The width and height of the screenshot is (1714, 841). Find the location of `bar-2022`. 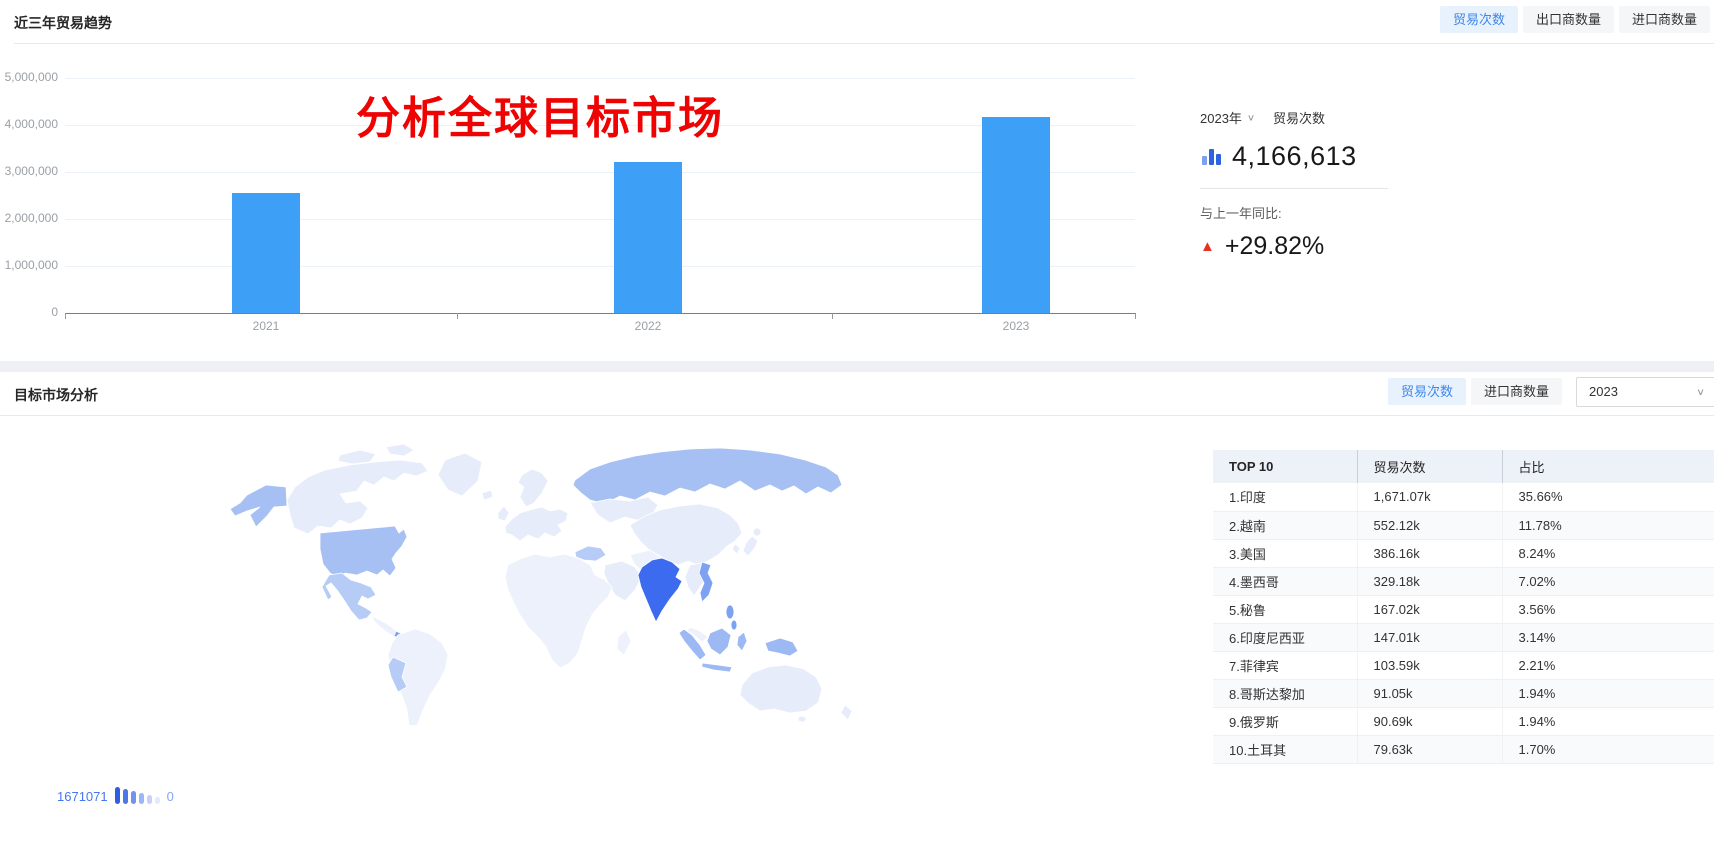

bar-2022 is located at coordinates (648, 237).